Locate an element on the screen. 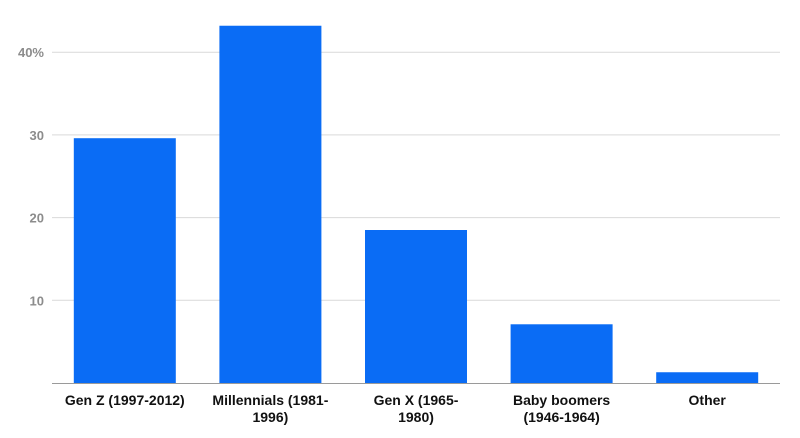  x-tick-label: Baby boomers (1946-1964) is located at coordinates (561, 408).